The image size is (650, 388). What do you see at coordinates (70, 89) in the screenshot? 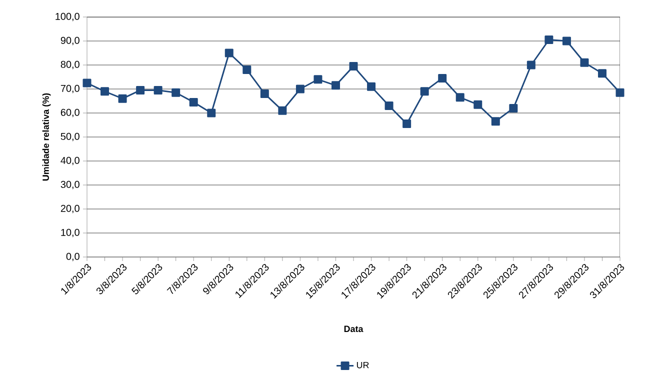
I see `y-tick-label: 70,0` at bounding box center [70, 89].